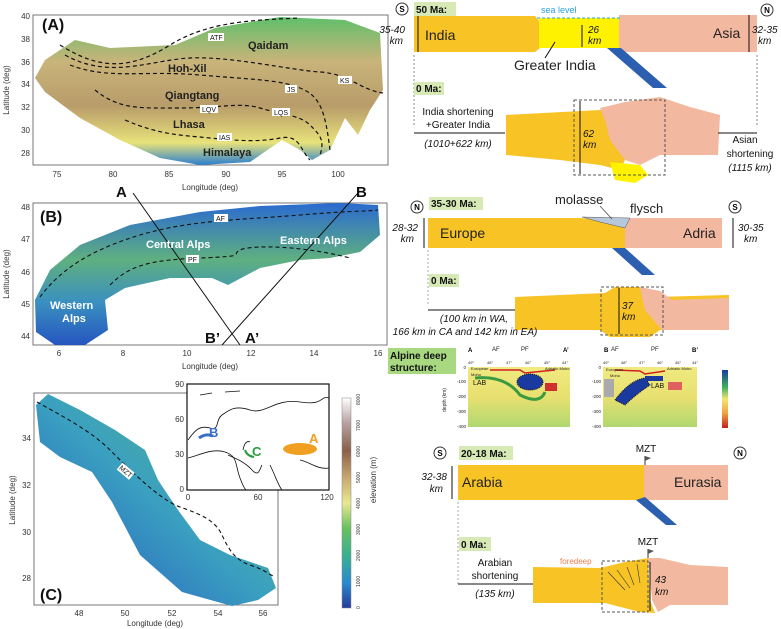  Describe the element at coordinates (51, 595) in the screenshot. I see `panel-c-label: (C)` at that location.